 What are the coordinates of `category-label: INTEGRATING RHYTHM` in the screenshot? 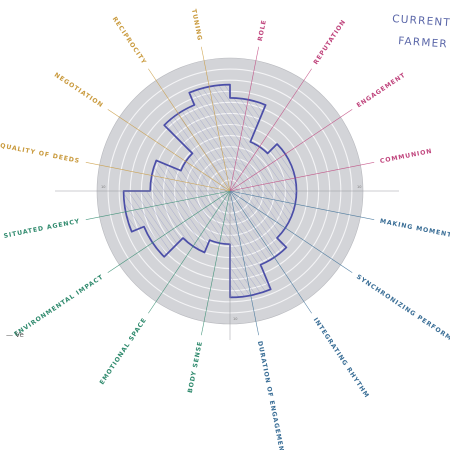 It's located at (341, 358).